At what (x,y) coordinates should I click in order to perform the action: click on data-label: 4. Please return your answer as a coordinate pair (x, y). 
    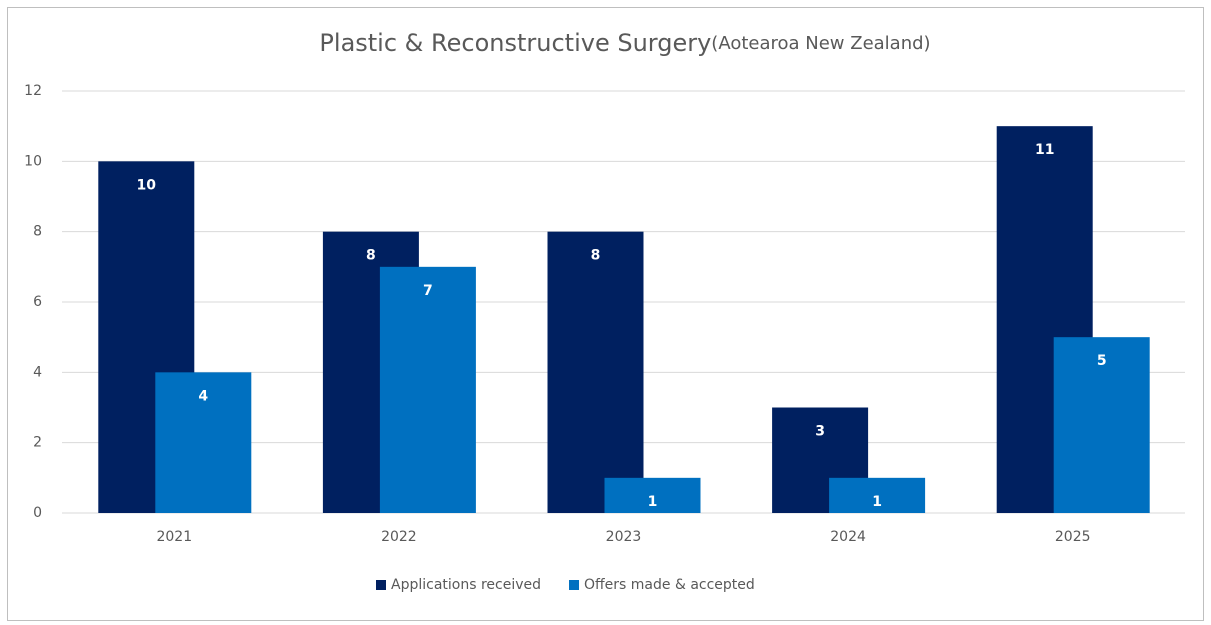
    Looking at the image, I should click on (203, 396).